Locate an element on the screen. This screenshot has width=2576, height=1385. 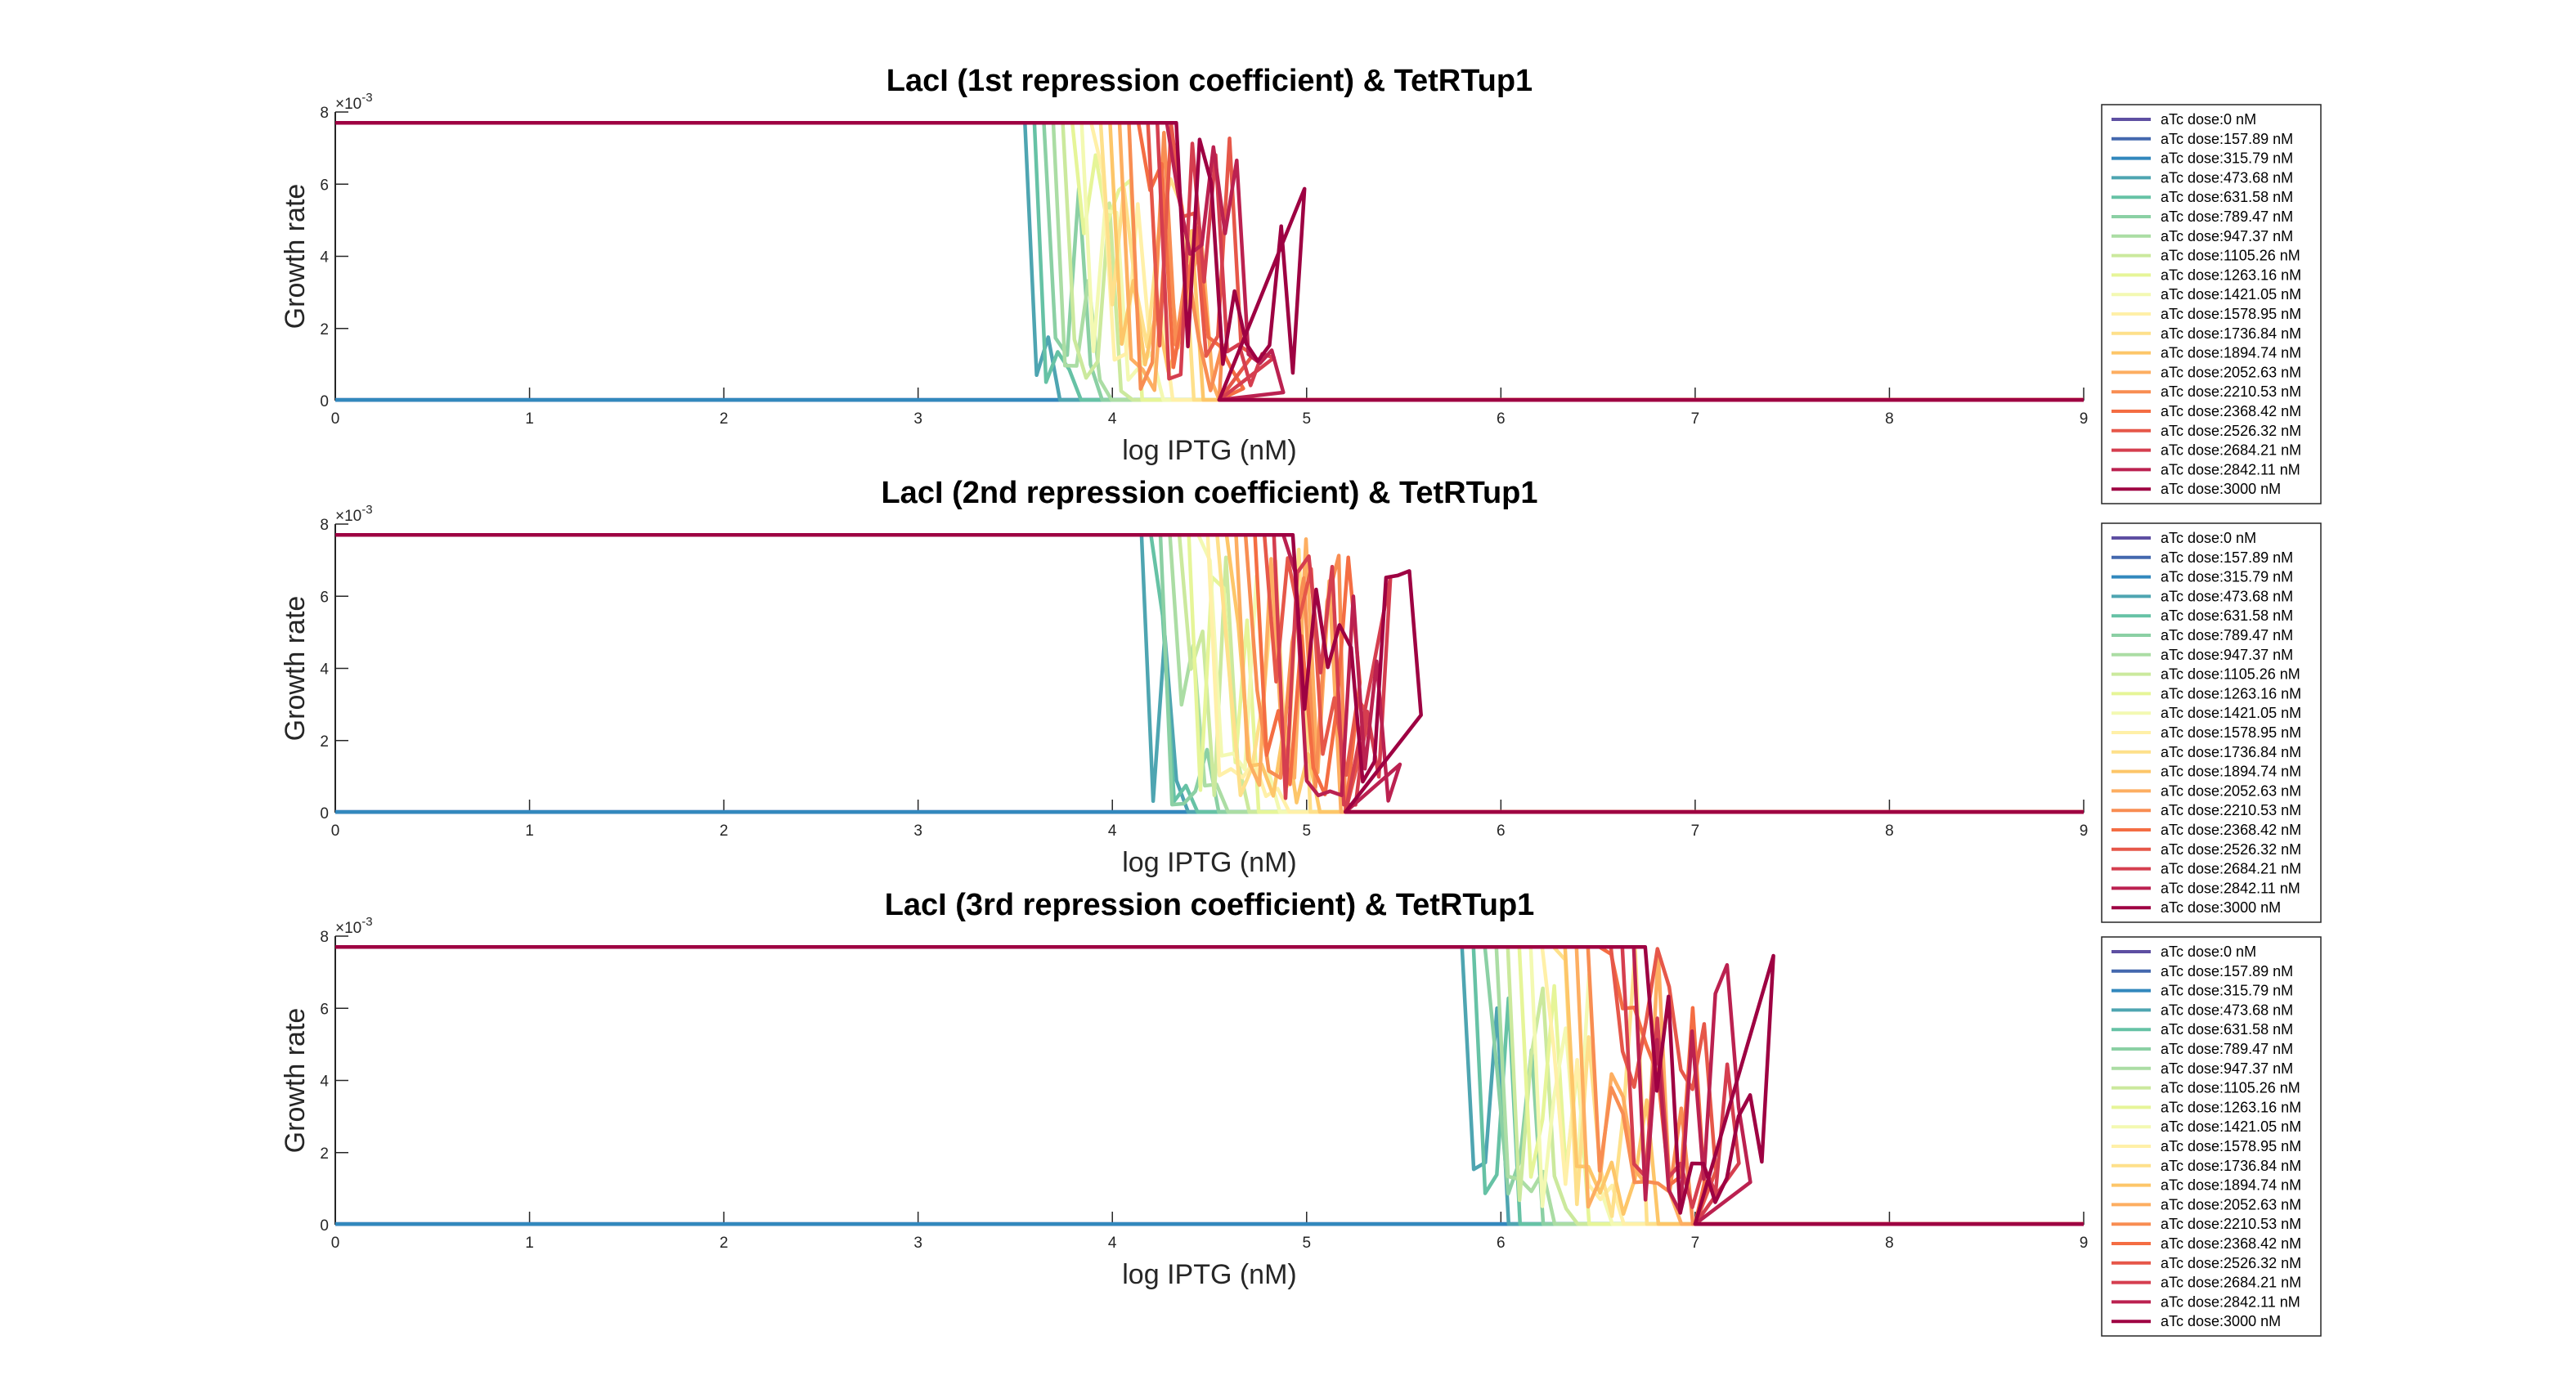
legend-entry: aTc dose:2210.53 nM is located at coordinates (2231, 810).